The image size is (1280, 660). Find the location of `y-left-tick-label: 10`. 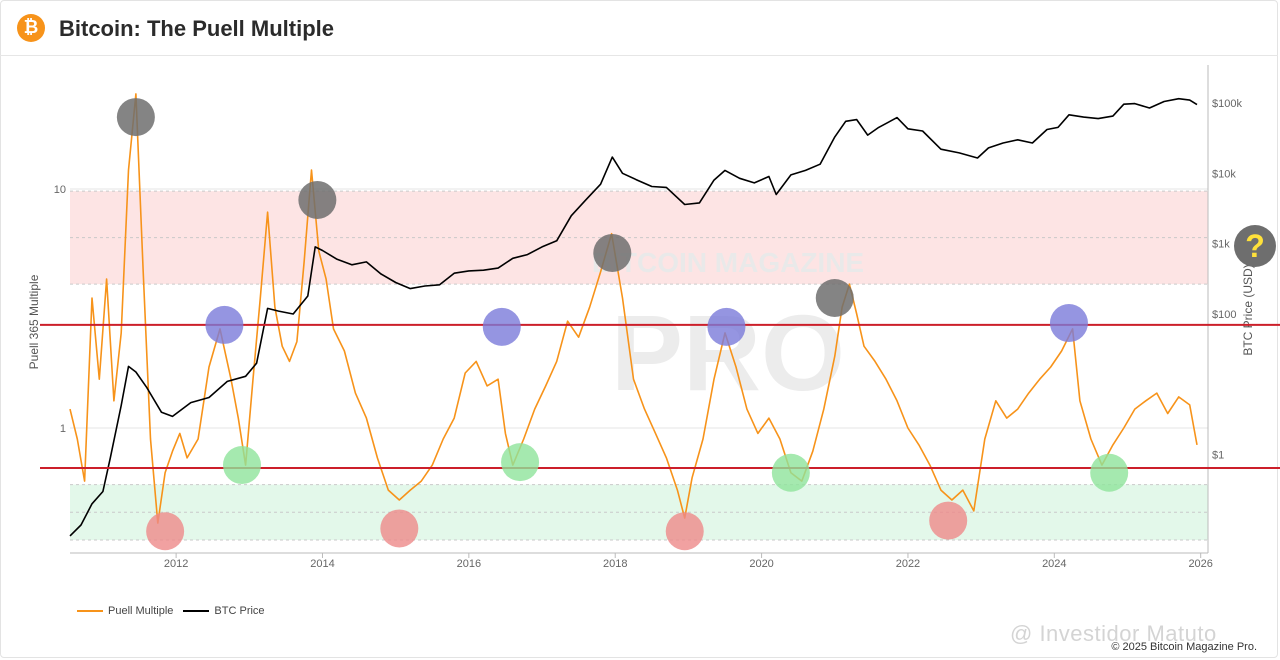

y-left-tick-label: 10 is located at coordinates (60, 190).